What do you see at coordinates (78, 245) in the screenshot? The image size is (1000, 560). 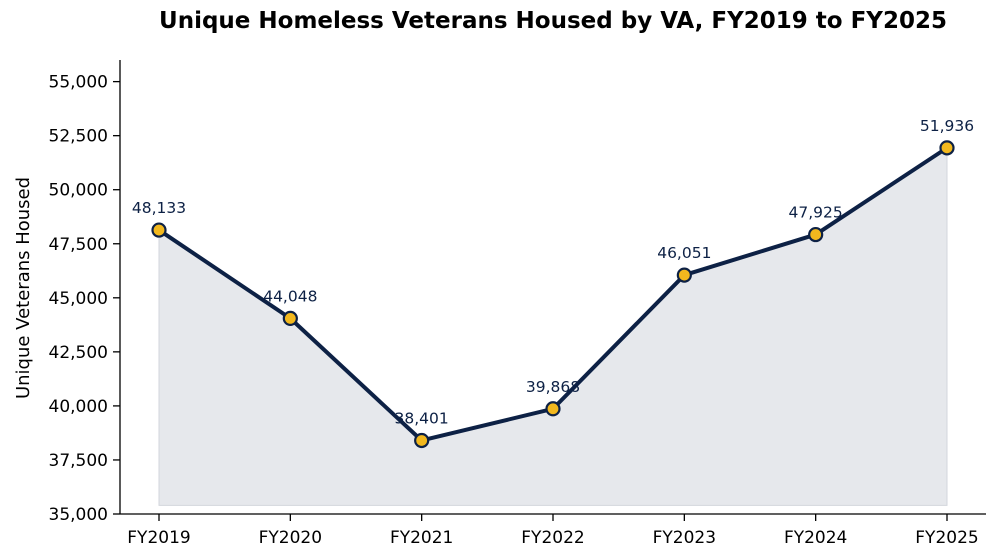 I see `y-tick-label: 47,500` at bounding box center [78, 245].